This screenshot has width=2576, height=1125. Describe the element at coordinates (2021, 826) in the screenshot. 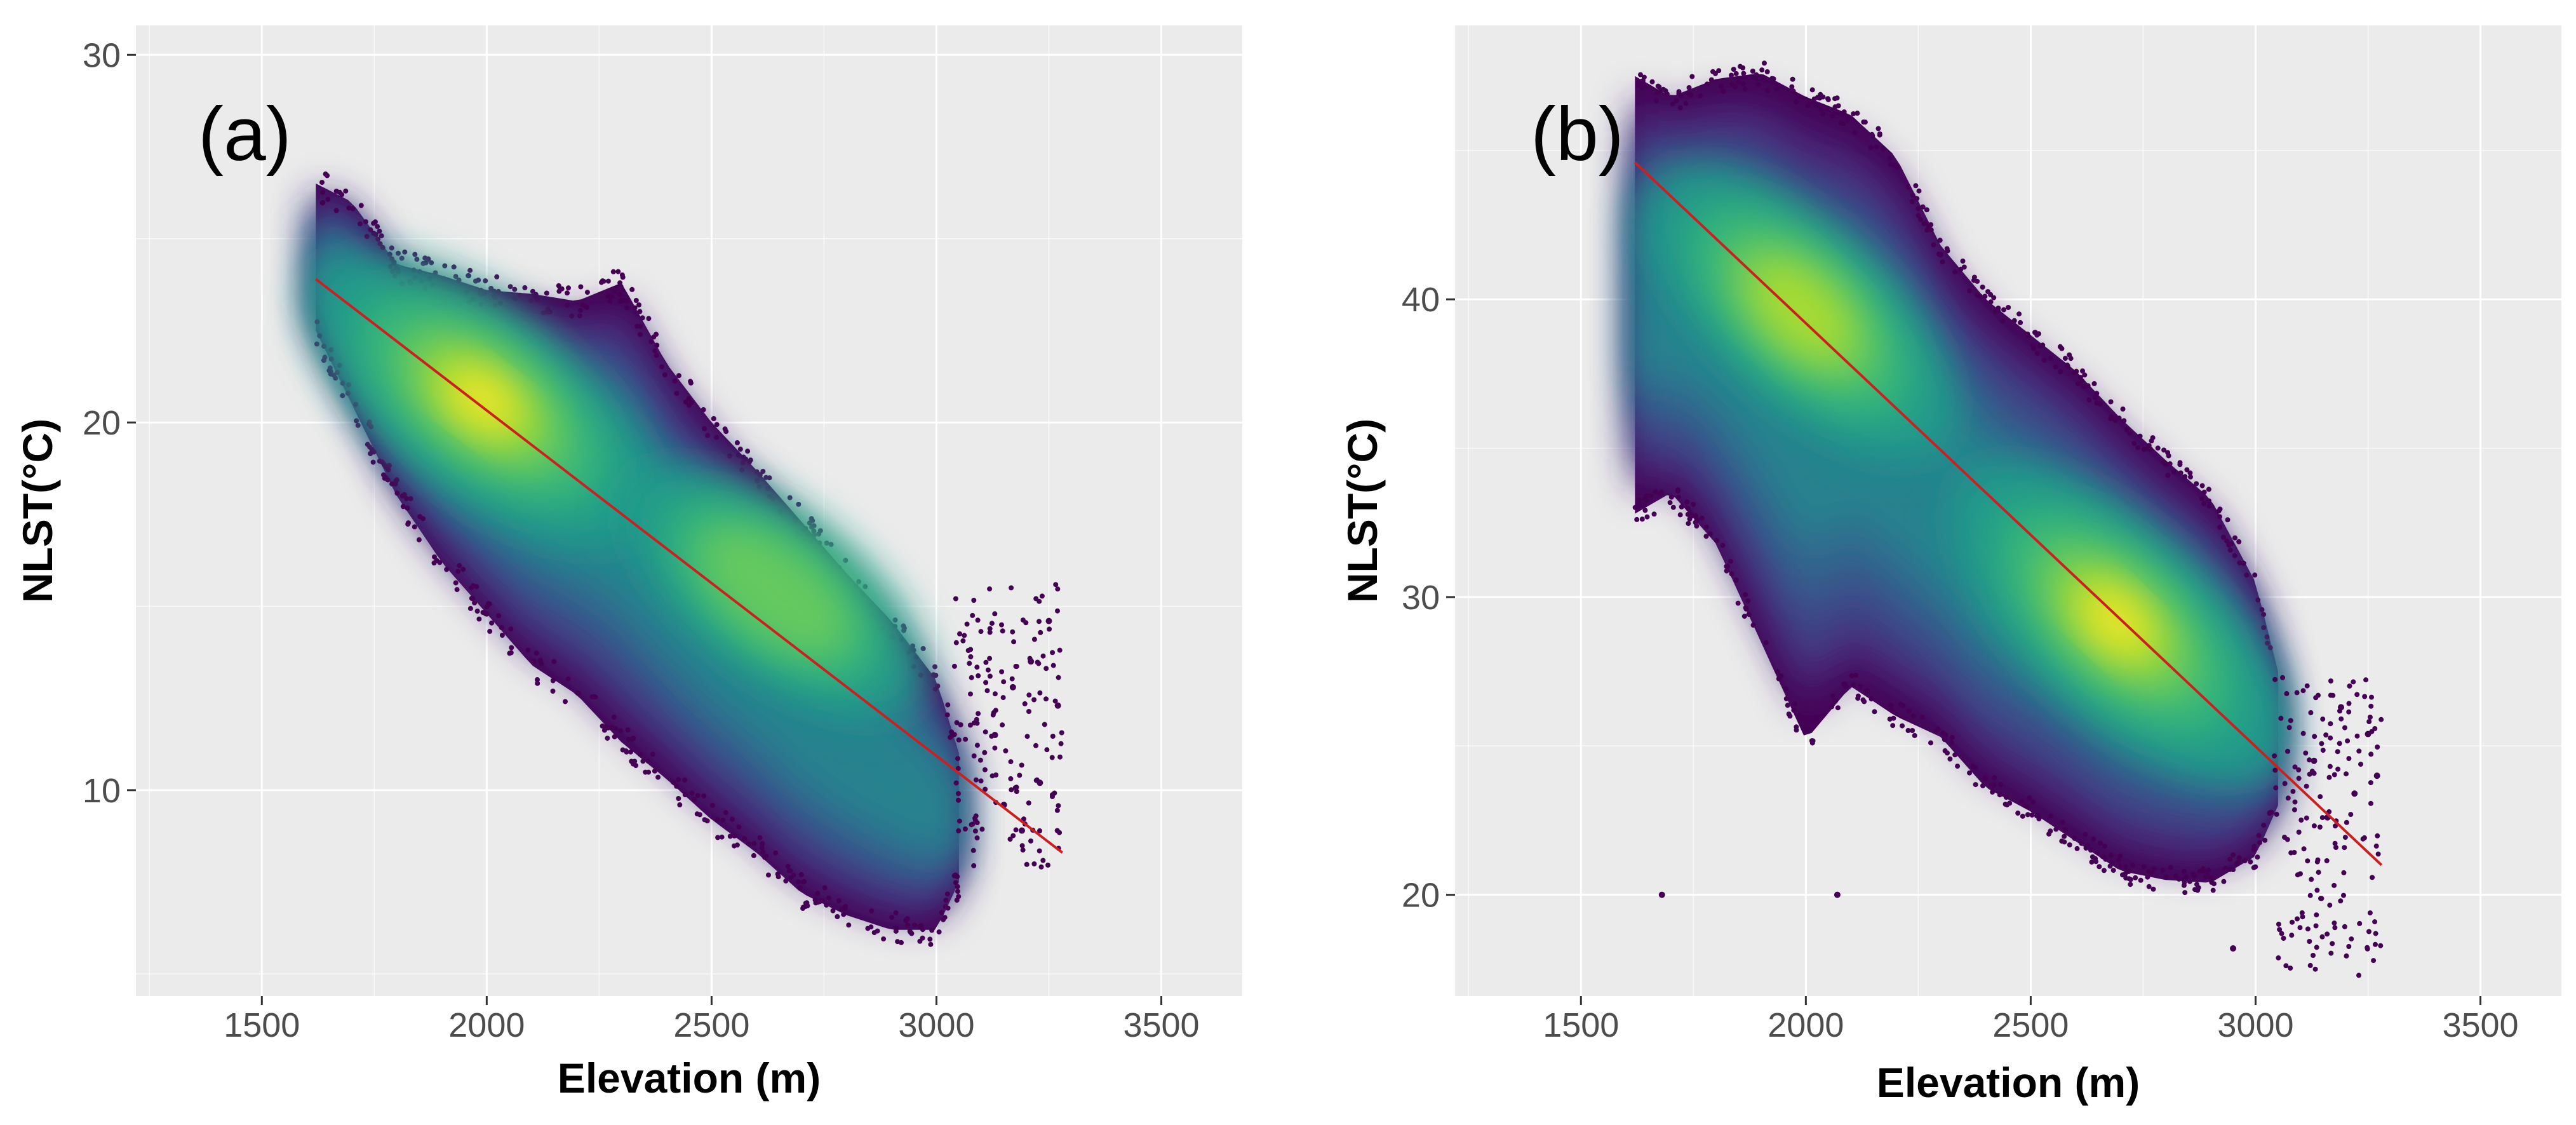

I see `panel-b-outliers` at that location.